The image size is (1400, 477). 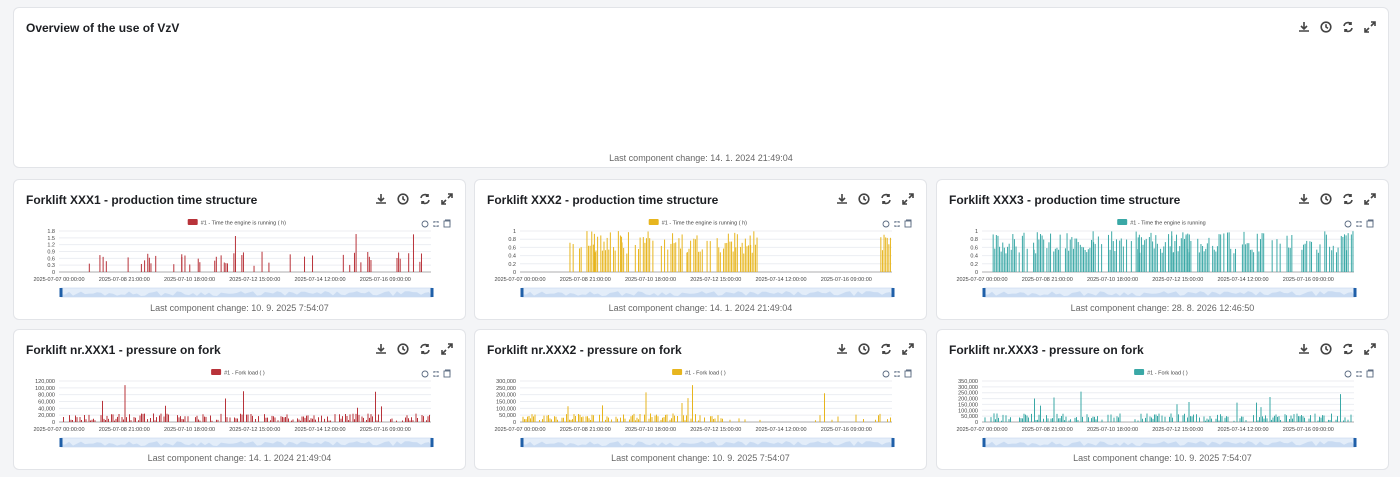 What do you see at coordinates (1325, 198) in the screenshot?
I see `xxx3-time-history-icon` at bounding box center [1325, 198].